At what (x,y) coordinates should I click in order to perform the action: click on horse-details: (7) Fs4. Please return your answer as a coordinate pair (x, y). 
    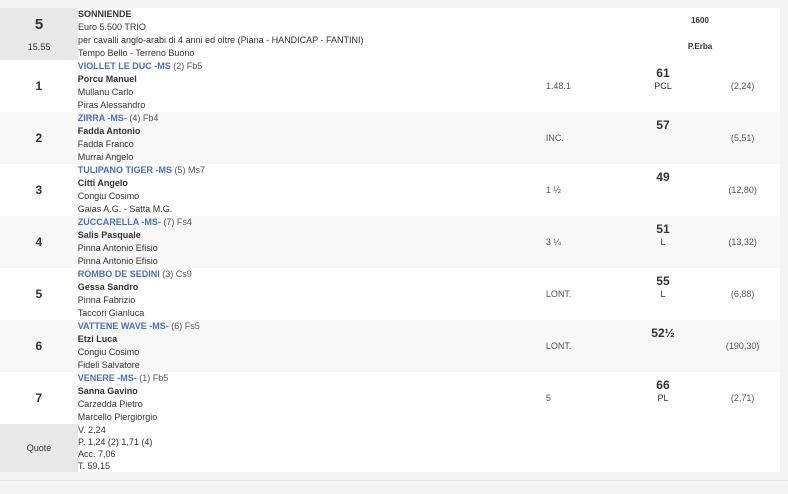
    Looking at the image, I should click on (176, 222).